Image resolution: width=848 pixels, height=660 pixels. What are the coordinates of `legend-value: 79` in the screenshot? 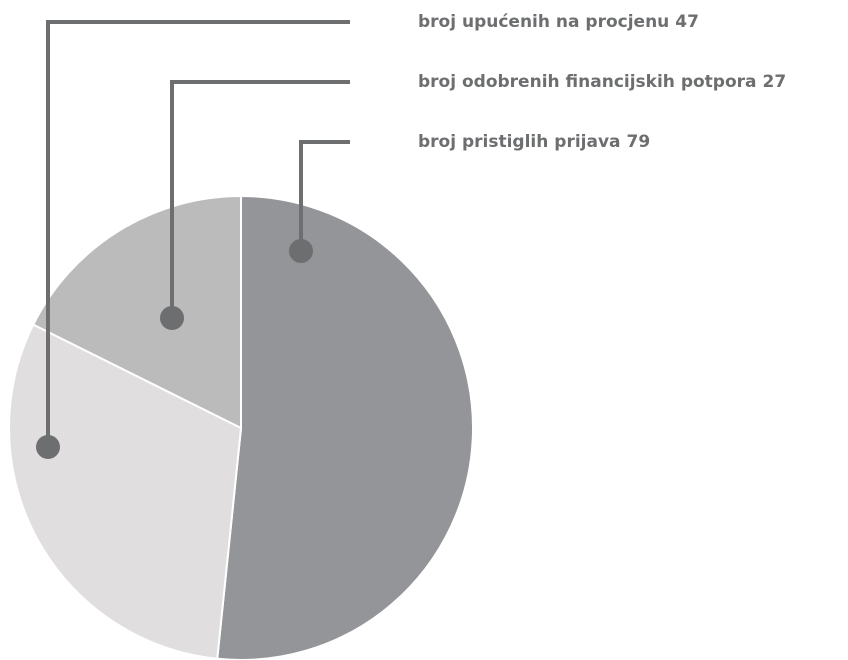 It's located at (639, 142).